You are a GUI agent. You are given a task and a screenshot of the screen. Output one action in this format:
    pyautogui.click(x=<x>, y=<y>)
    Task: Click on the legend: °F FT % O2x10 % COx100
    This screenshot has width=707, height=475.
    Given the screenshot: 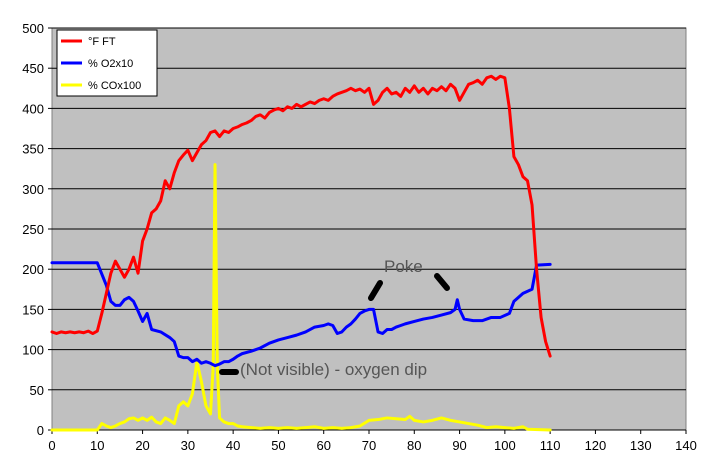 What is the action you would take?
    pyautogui.click(x=107, y=63)
    